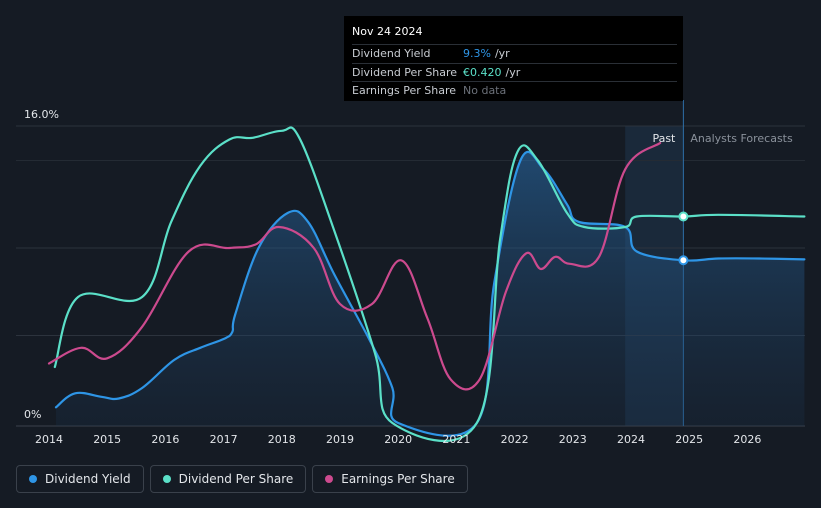  What do you see at coordinates (689, 439) in the screenshot?
I see `x-tick-label: 2025` at bounding box center [689, 439].